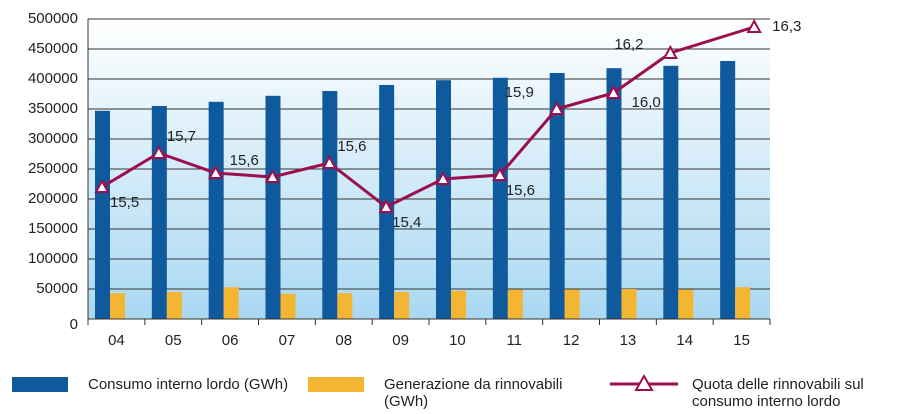 This screenshot has width=908, height=414. I want to click on legend-marker, so click(644, 382).